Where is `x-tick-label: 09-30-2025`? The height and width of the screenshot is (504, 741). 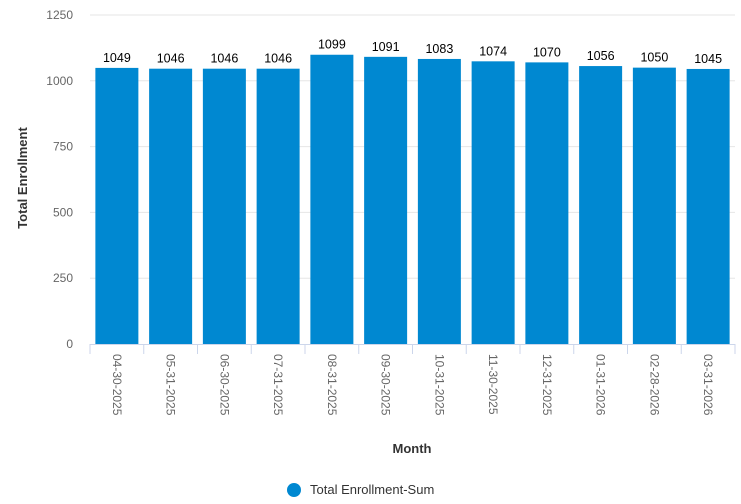
x-tick-label: 09-30-2025 is located at coordinates (386, 385).